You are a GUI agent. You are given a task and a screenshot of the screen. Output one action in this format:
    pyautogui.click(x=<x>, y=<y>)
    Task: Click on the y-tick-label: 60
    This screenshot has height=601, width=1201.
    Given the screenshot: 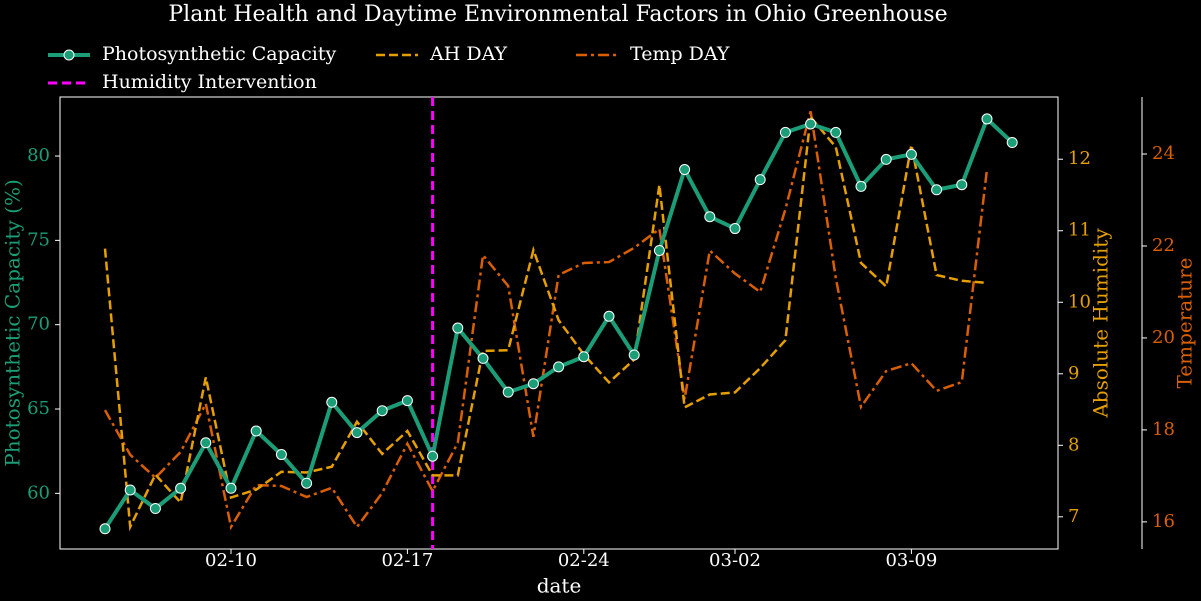 What is the action you would take?
    pyautogui.click(x=38, y=492)
    